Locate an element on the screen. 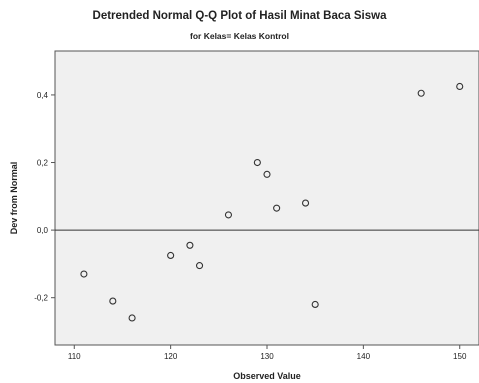  x-tick-label: 130 is located at coordinates (267, 356).